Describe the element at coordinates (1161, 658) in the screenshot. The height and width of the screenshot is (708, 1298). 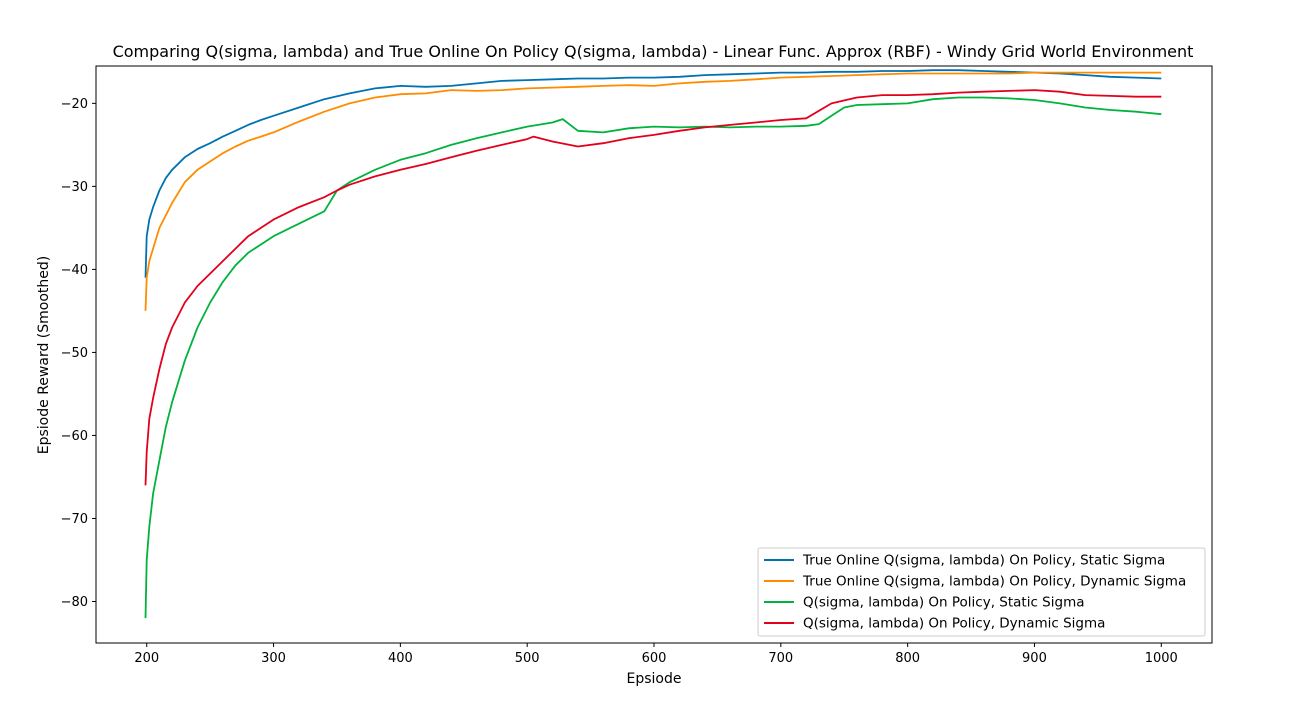
I see `x-tick-label: 1000` at that location.